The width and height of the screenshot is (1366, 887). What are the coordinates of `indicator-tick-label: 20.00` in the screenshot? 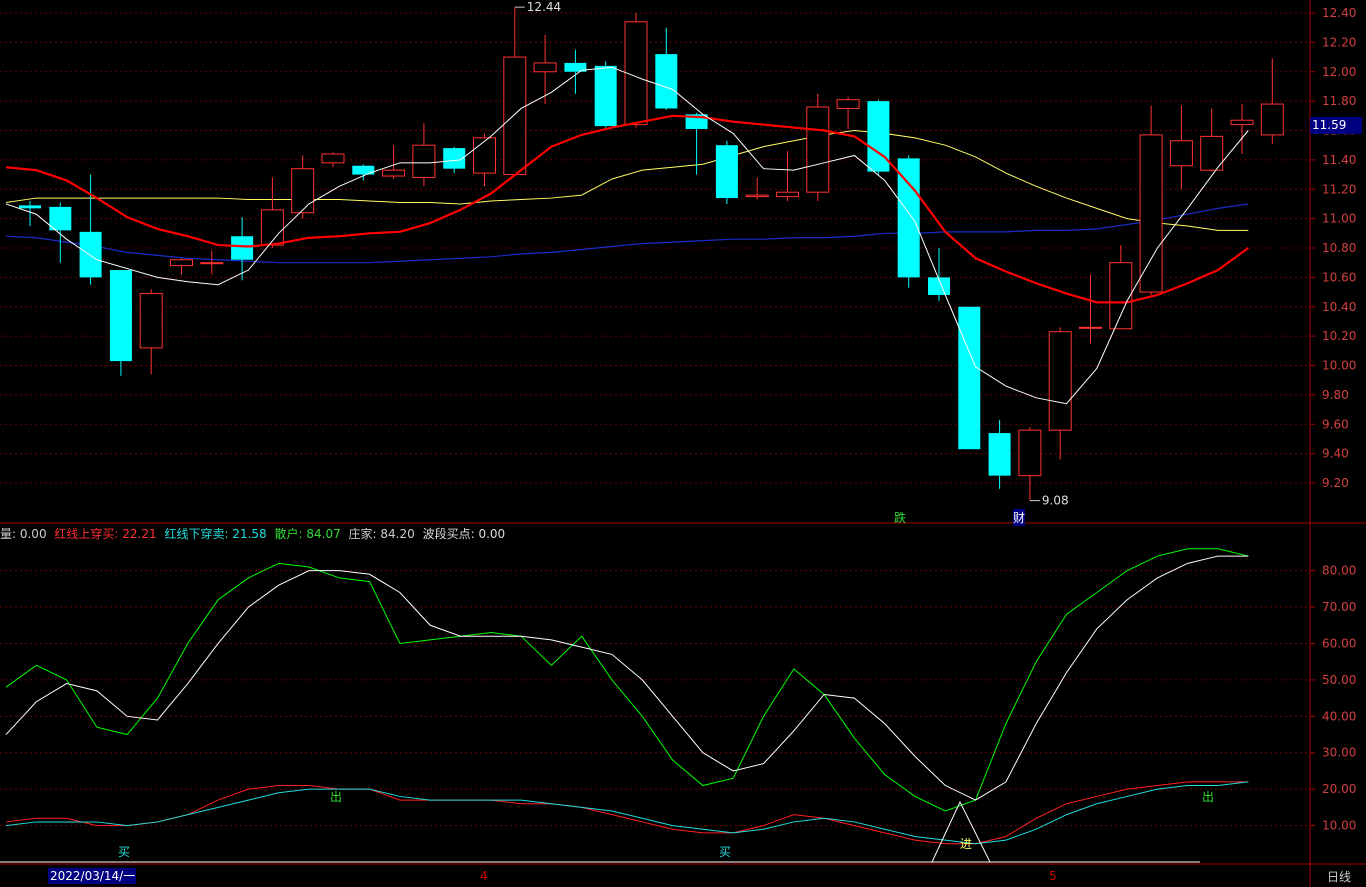 It's located at (1339, 789).